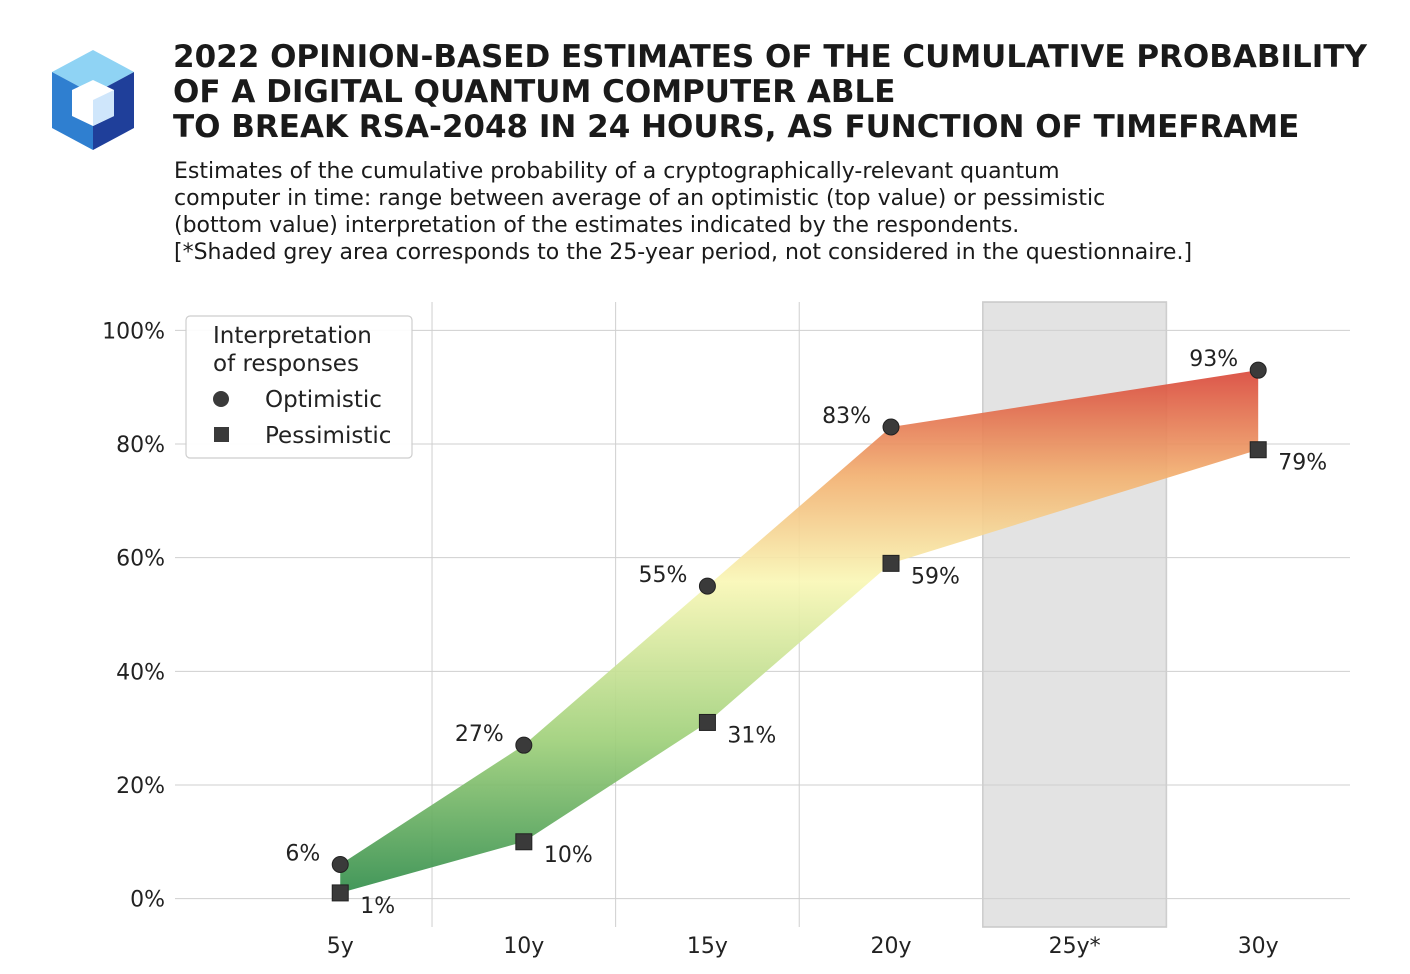 The width and height of the screenshot is (1410, 974). I want to click on legend-entry-pessimistic: Pessimistic, so click(328, 436).